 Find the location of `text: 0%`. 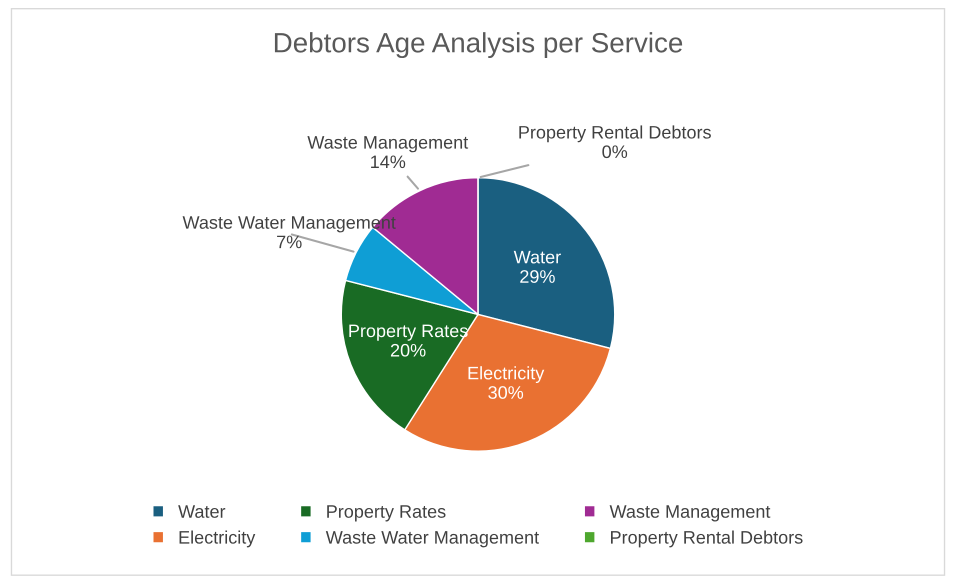

text: 0% is located at coordinates (615, 151).